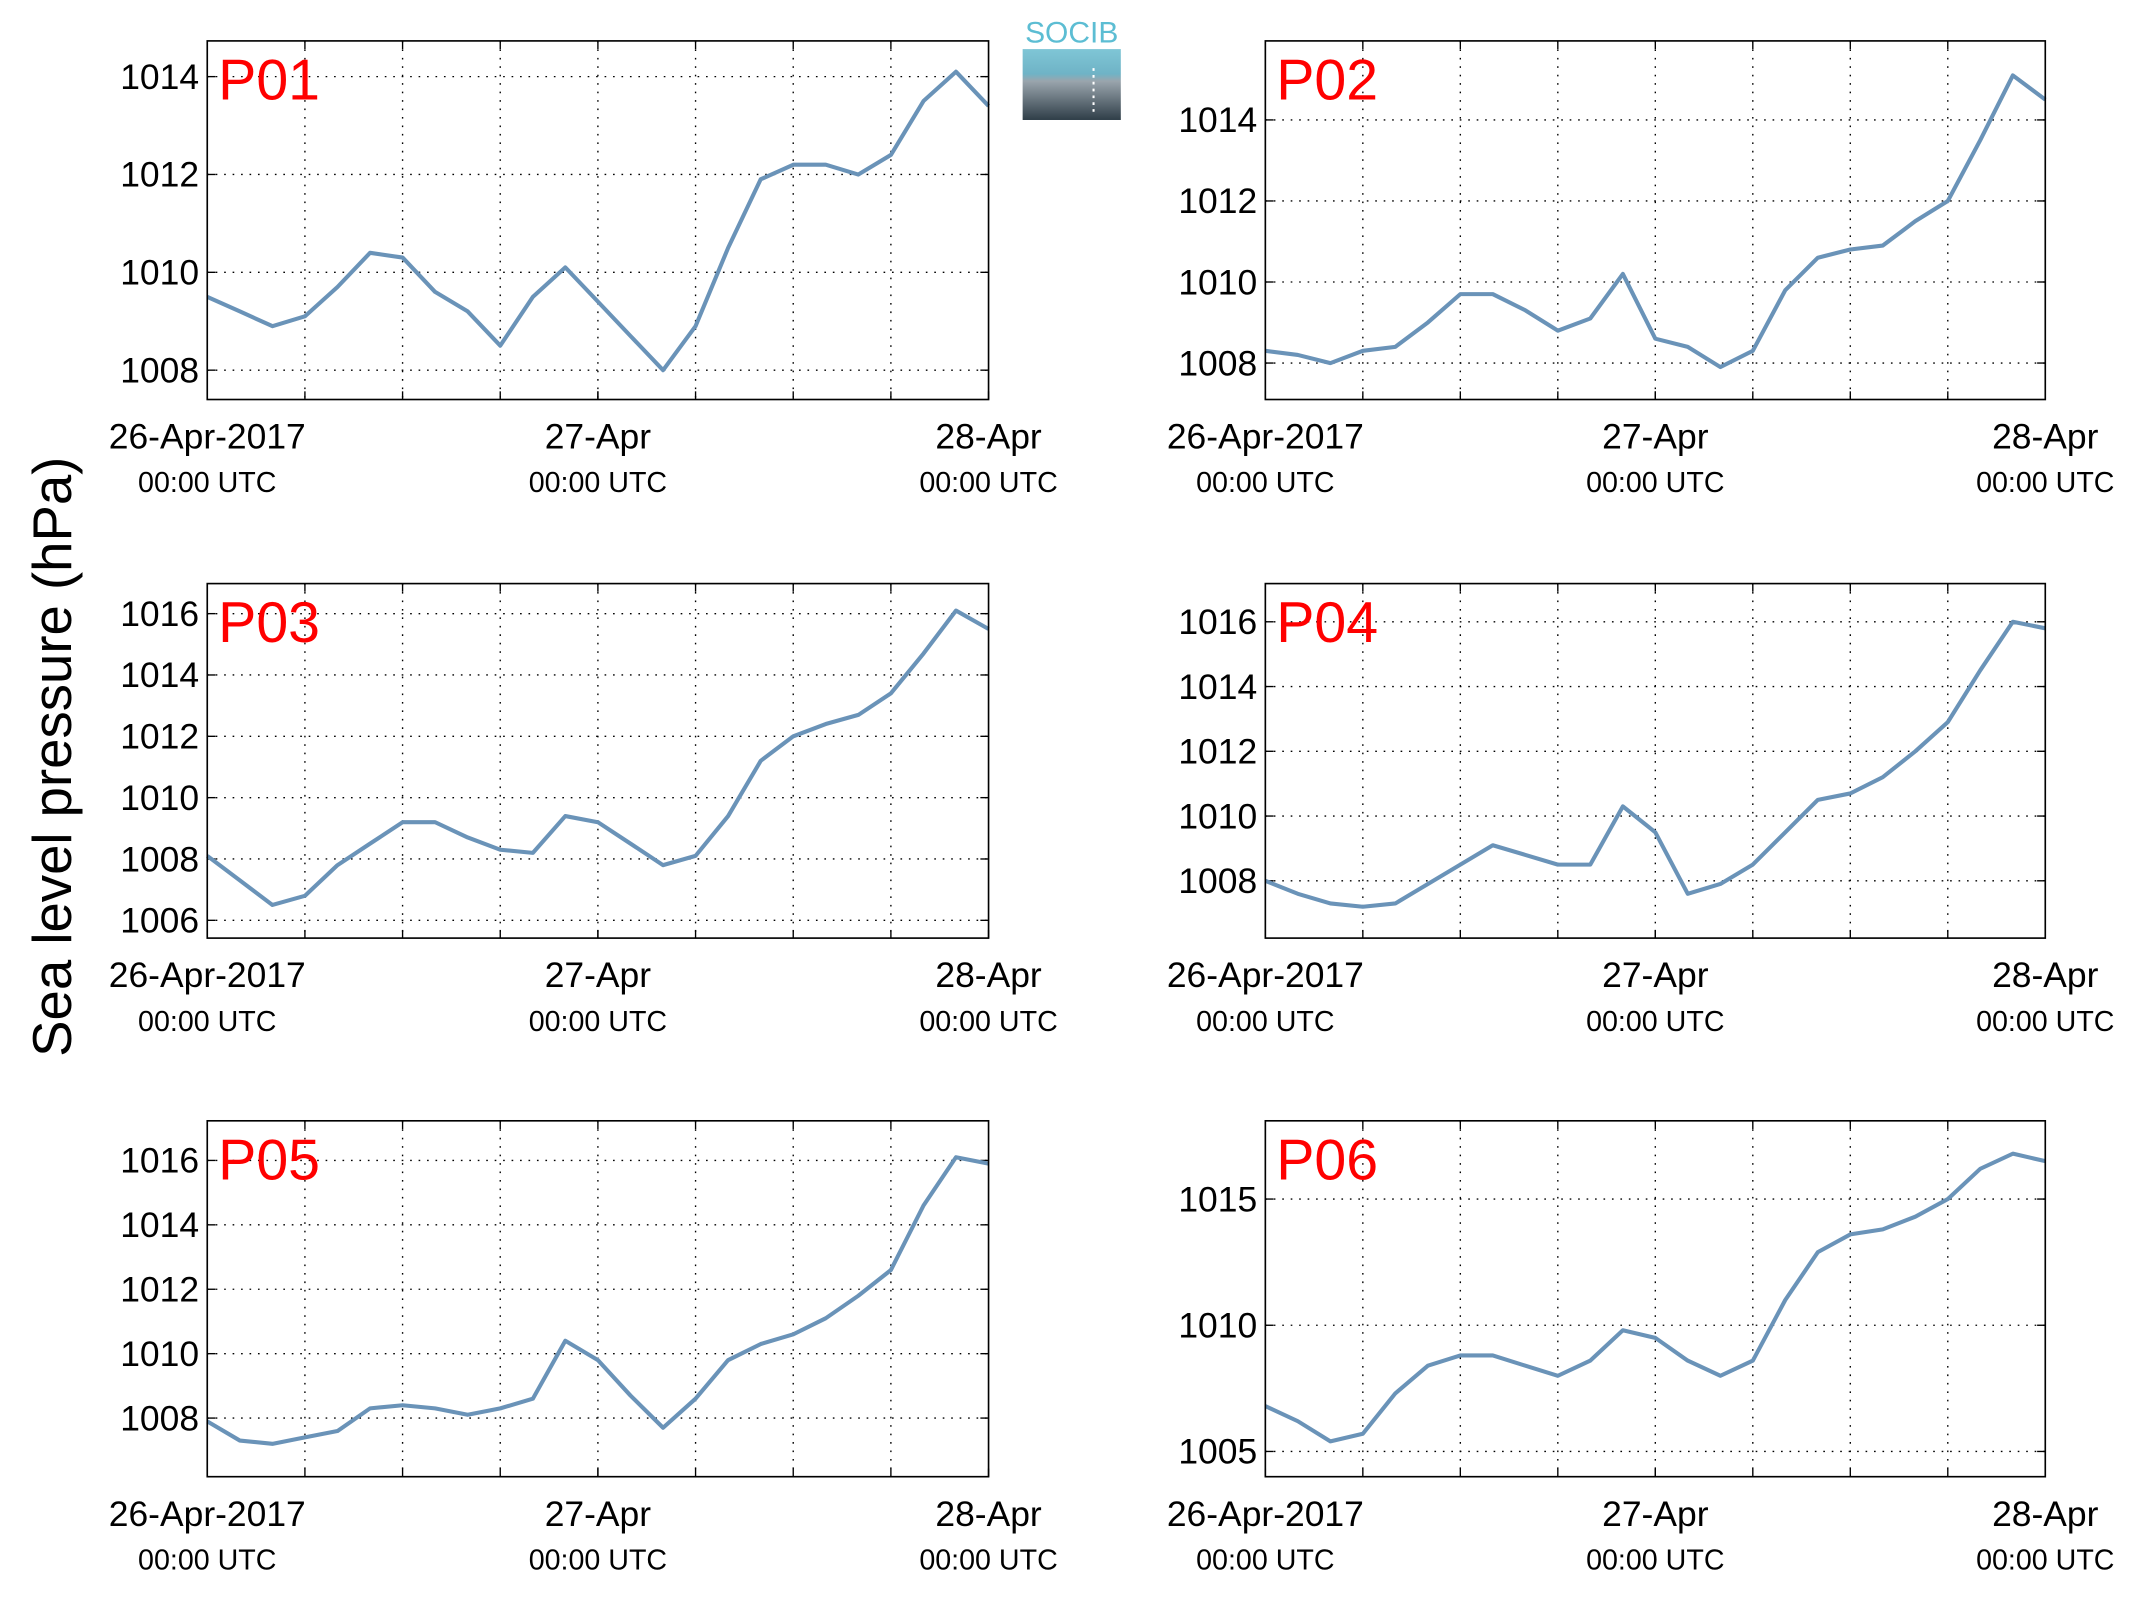 This screenshot has height=1608, width=2138. What do you see at coordinates (1327, 1160) in the screenshot?
I see `panel-title: P06` at bounding box center [1327, 1160].